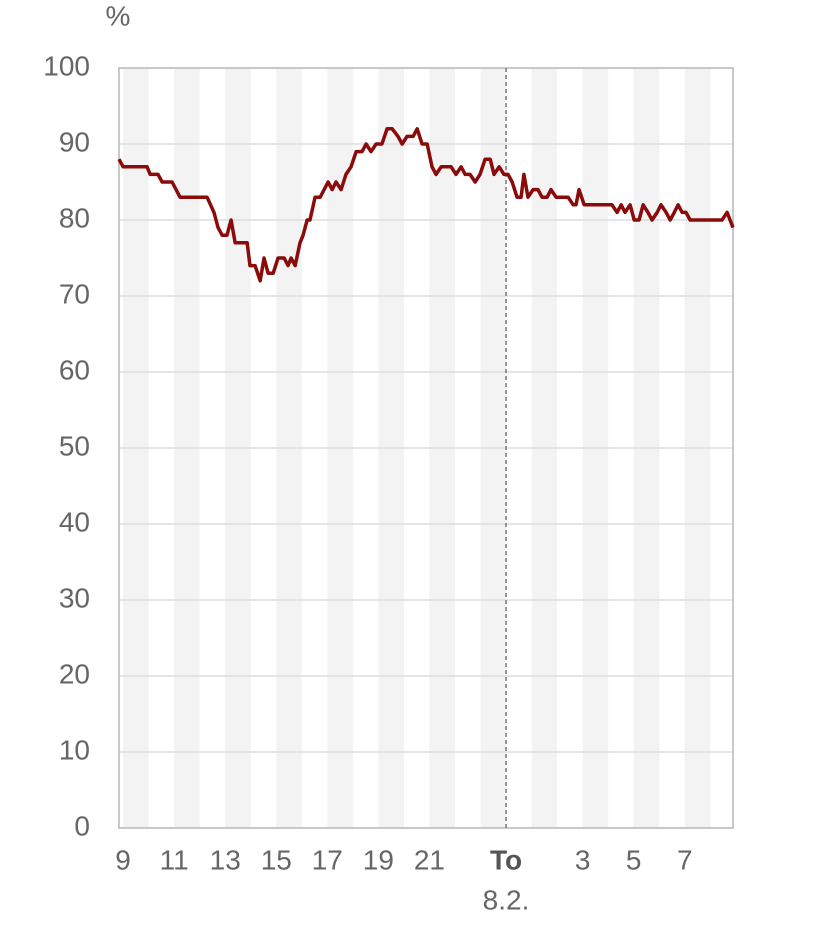 This screenshot has width=827, height=931. I want to click on x-tick-label: 13, so click(225, 859).